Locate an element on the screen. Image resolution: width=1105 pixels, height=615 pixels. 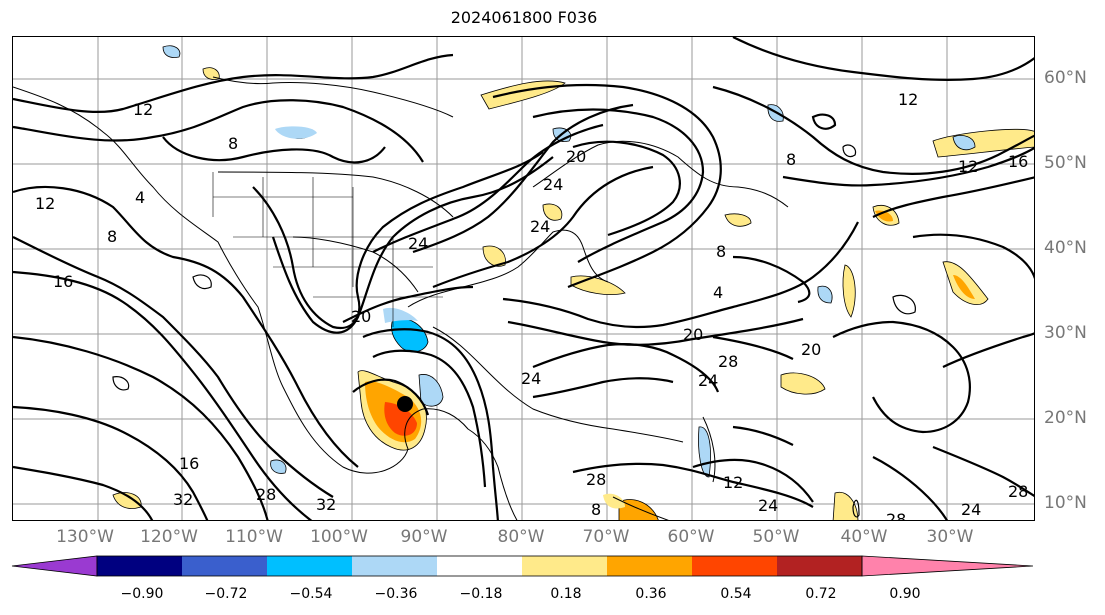
colorbar-tick: 0.18 is located at coordinates (566, 594).